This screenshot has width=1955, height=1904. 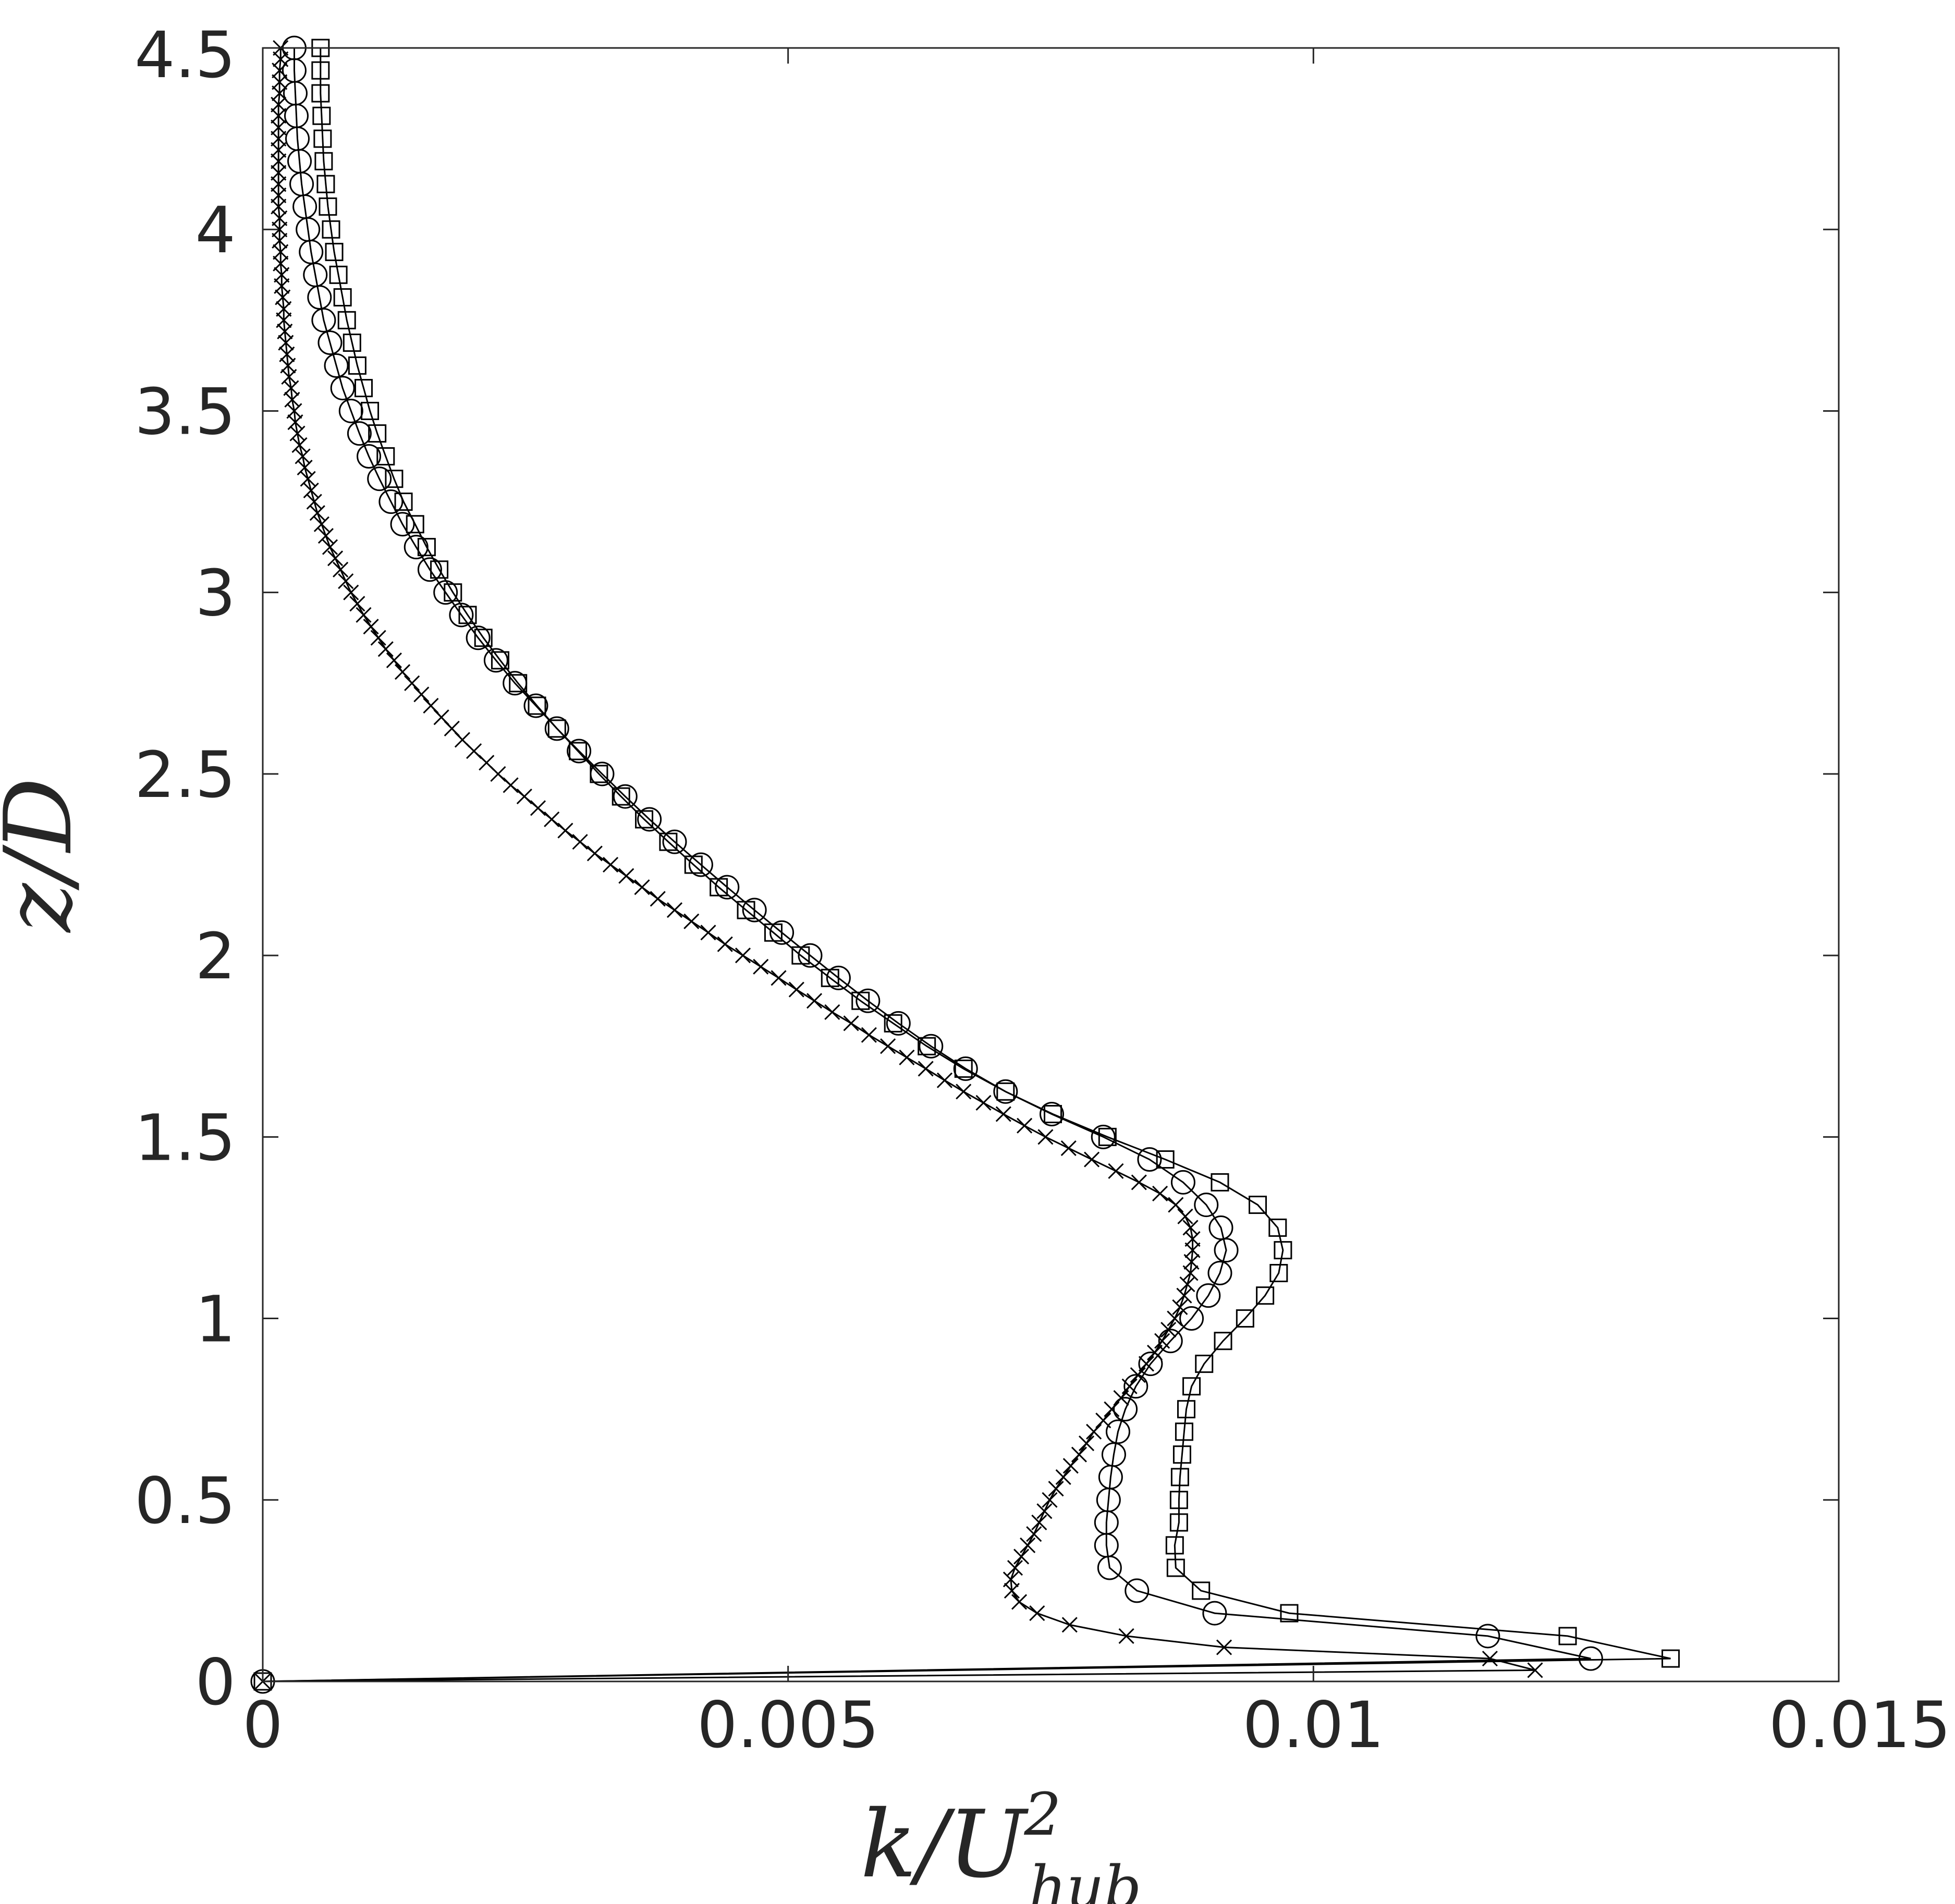 What do you see at coordinates (215, 1320) in the screenshot?
I see `y-tick-label: 1` at bounding box center [215, 1320].